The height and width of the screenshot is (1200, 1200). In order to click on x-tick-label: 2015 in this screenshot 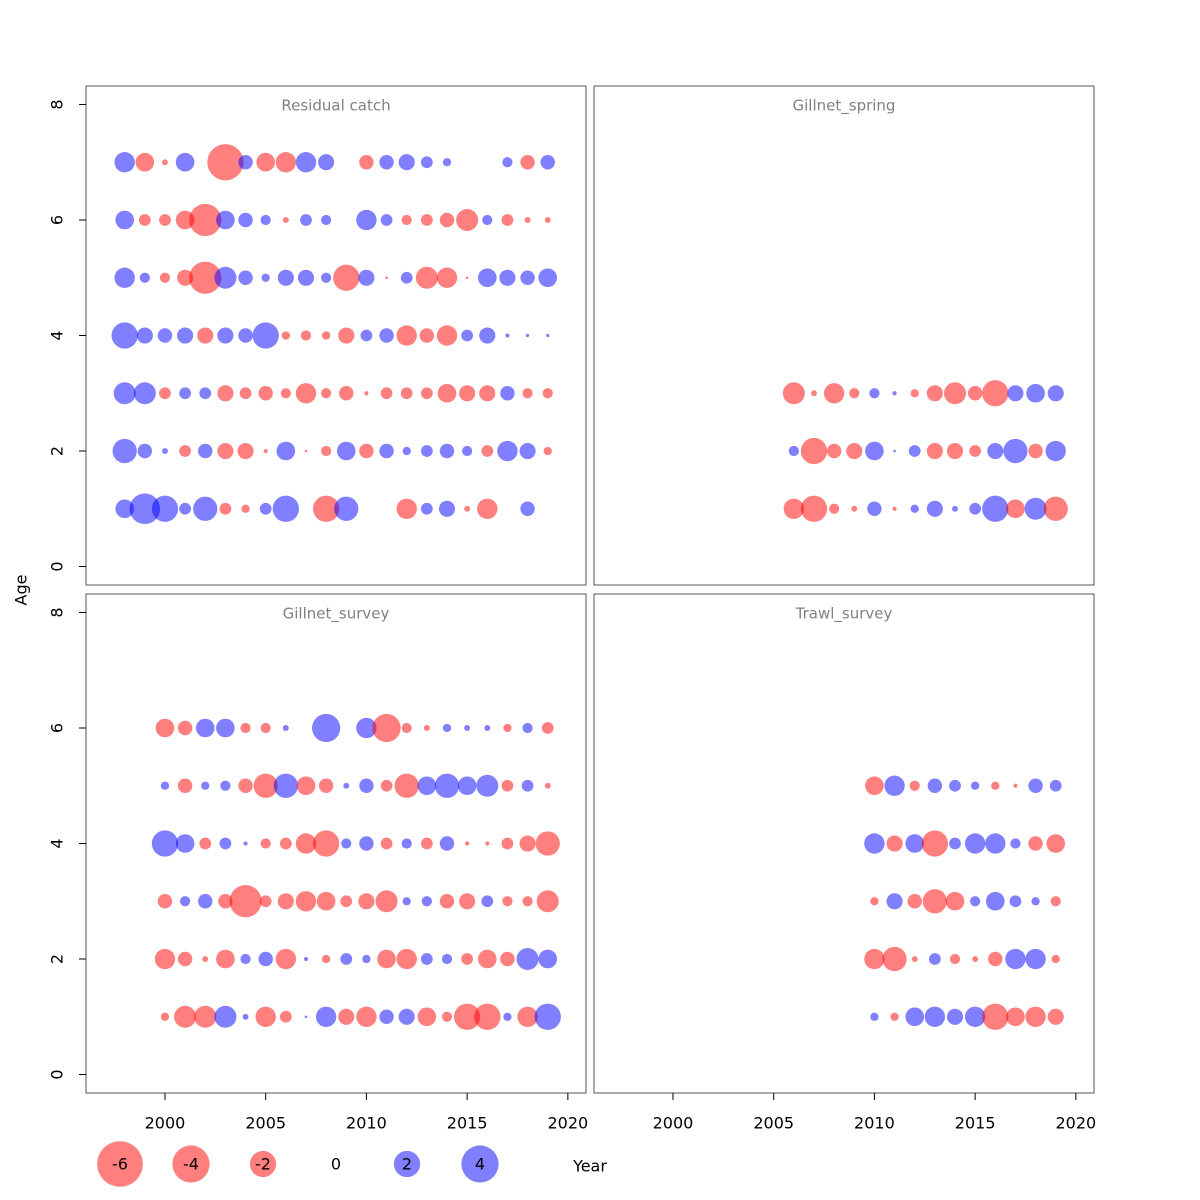, I will do `click(467, 1123)`.